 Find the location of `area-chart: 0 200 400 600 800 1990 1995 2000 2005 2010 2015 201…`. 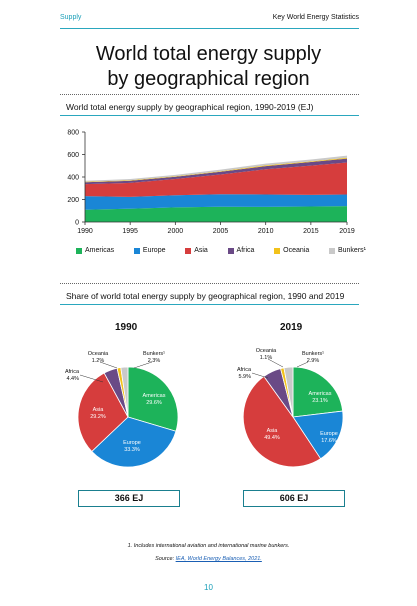

area-chart: 0 200 400 600 800 1990 1995 2000 2005 2010 2015 201… is located at coordinates (211, 183).